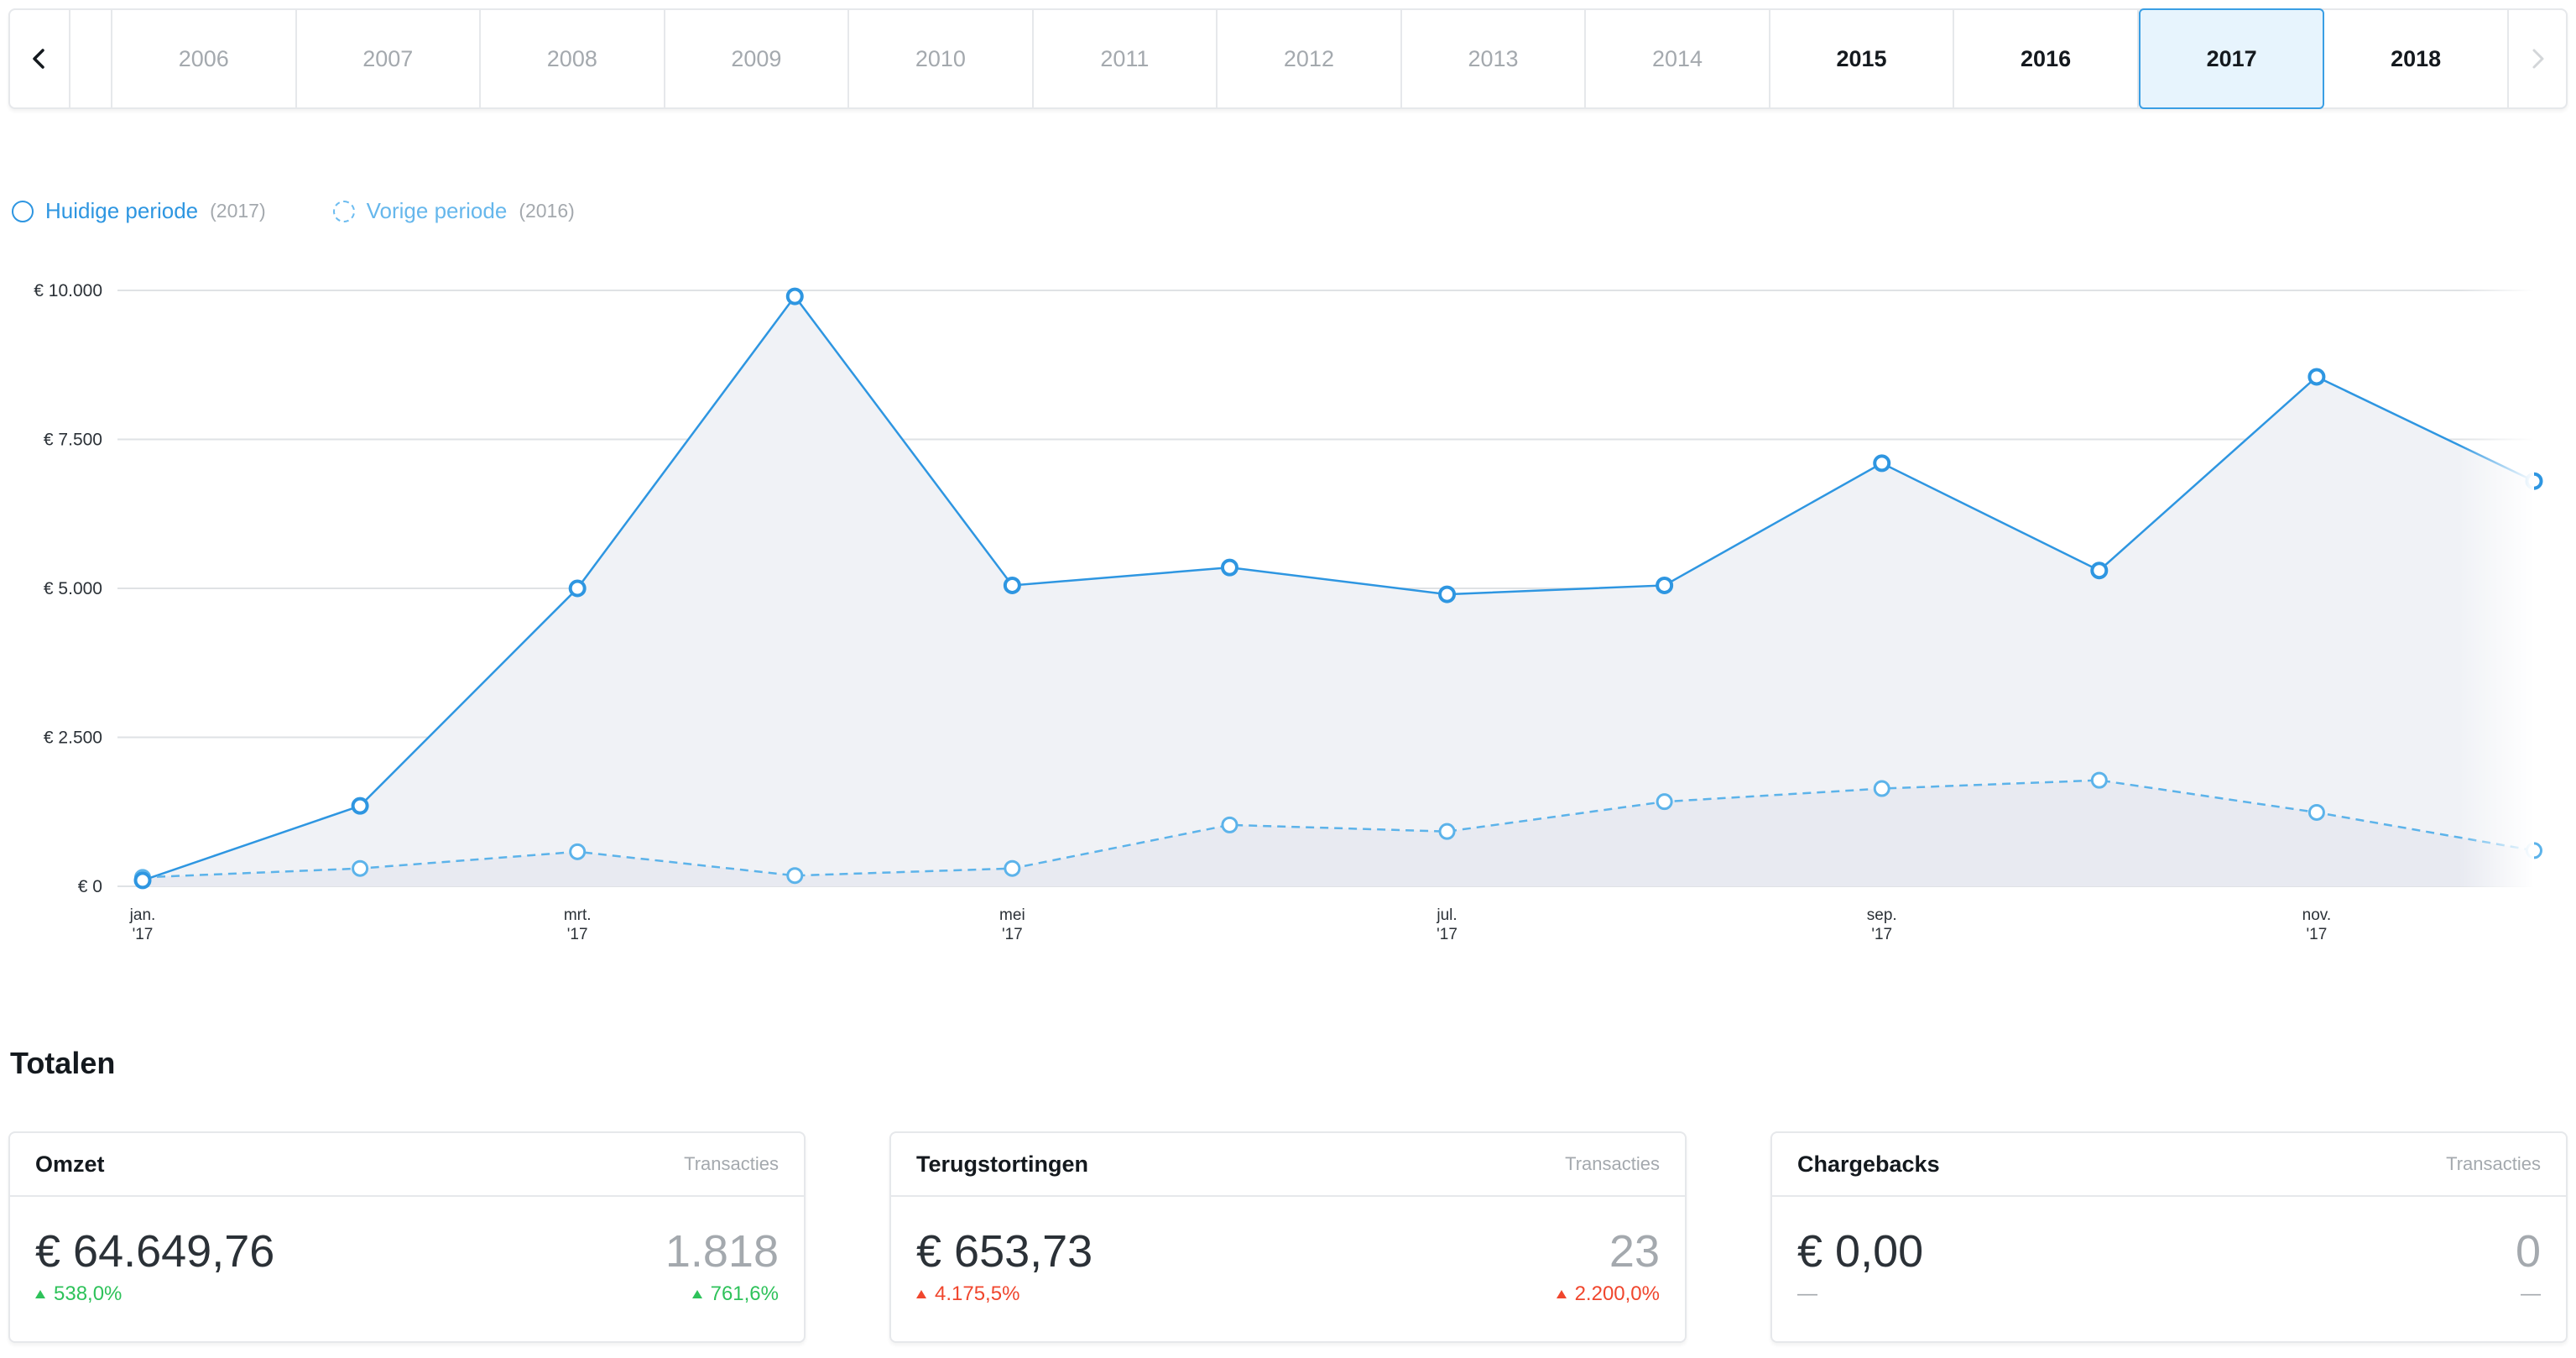 The image size is (2576, 1358). What do you see at coordinates (88, 1293) in the screenshot?
I see `amount-change-value: 538,0%` at bounding box center [88, 1293].